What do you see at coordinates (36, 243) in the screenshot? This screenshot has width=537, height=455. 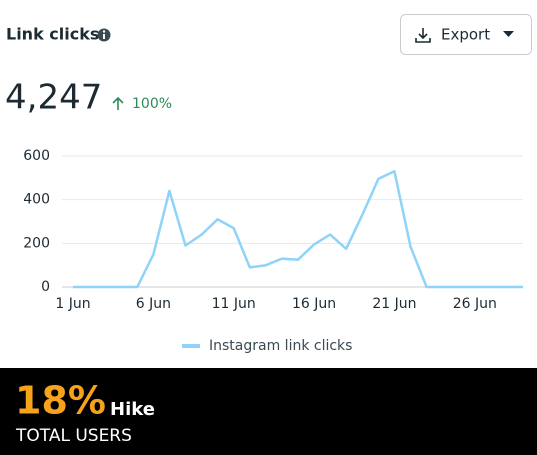 I see `y-tick-label: 200` at bounding box center [36, 243].